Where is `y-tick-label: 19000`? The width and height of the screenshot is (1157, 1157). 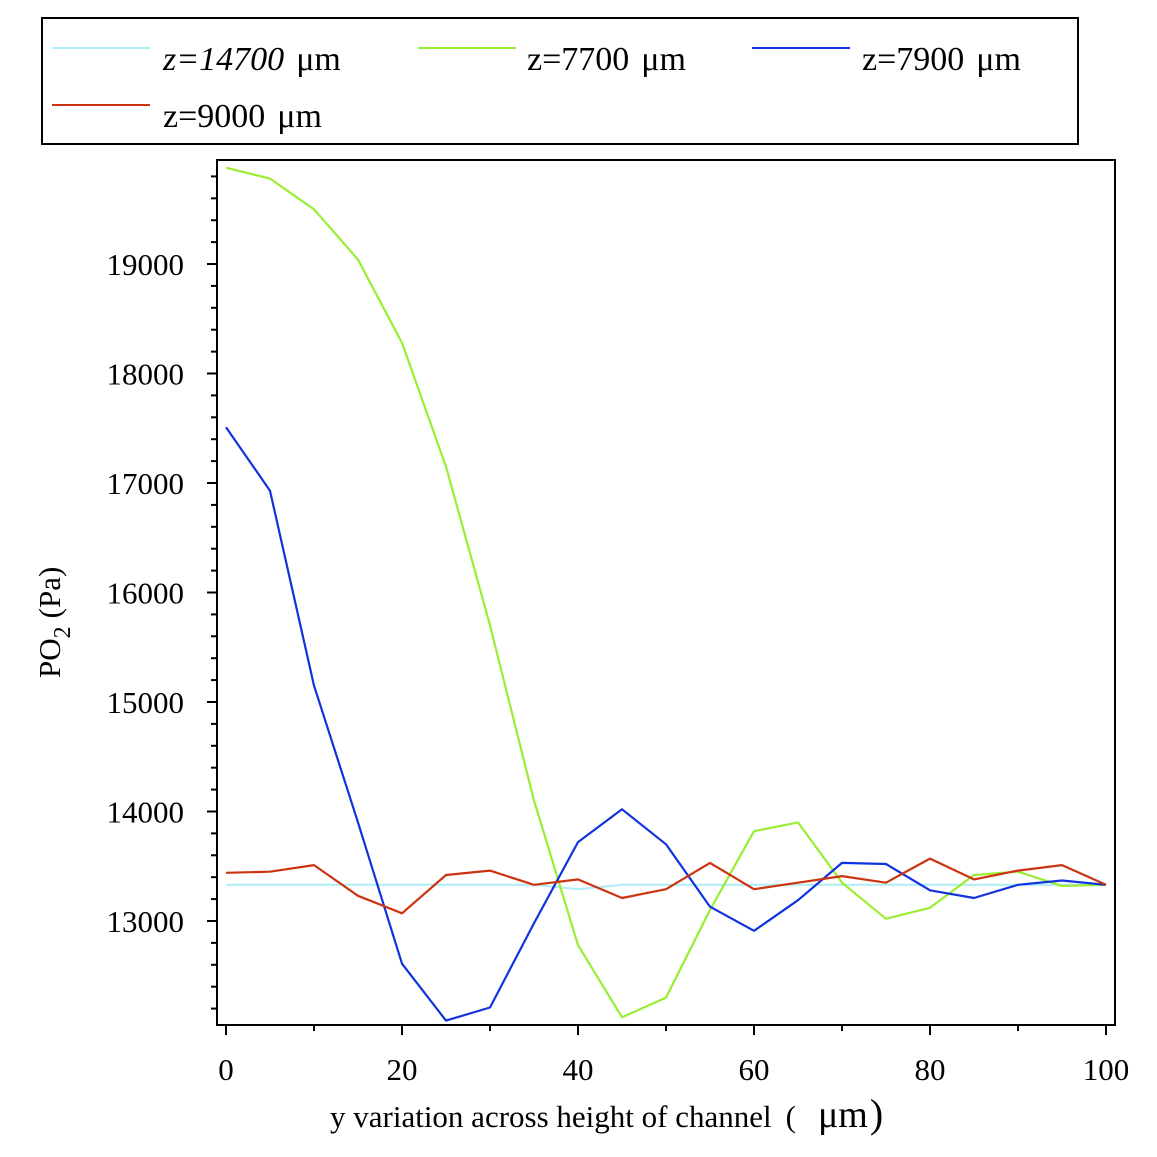
y-tick-label: 19000 is located at coordinates (146, 264).